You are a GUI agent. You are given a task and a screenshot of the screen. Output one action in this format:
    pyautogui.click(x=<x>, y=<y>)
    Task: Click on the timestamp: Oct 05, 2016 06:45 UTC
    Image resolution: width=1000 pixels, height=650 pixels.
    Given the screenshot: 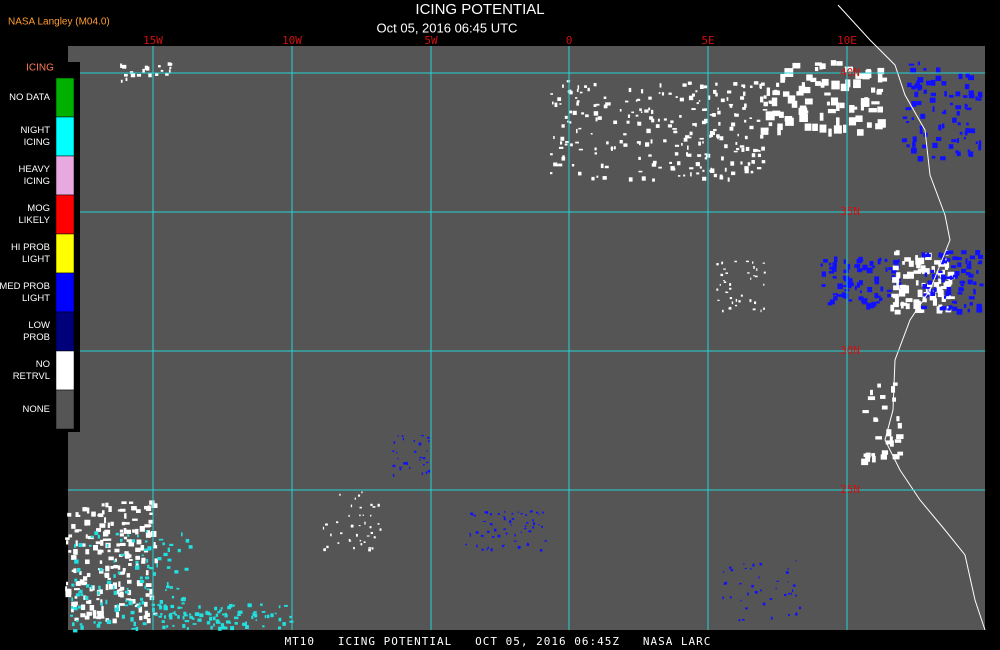 What is the action you would take?
    pyautogui.click(x=447, y=27)
    